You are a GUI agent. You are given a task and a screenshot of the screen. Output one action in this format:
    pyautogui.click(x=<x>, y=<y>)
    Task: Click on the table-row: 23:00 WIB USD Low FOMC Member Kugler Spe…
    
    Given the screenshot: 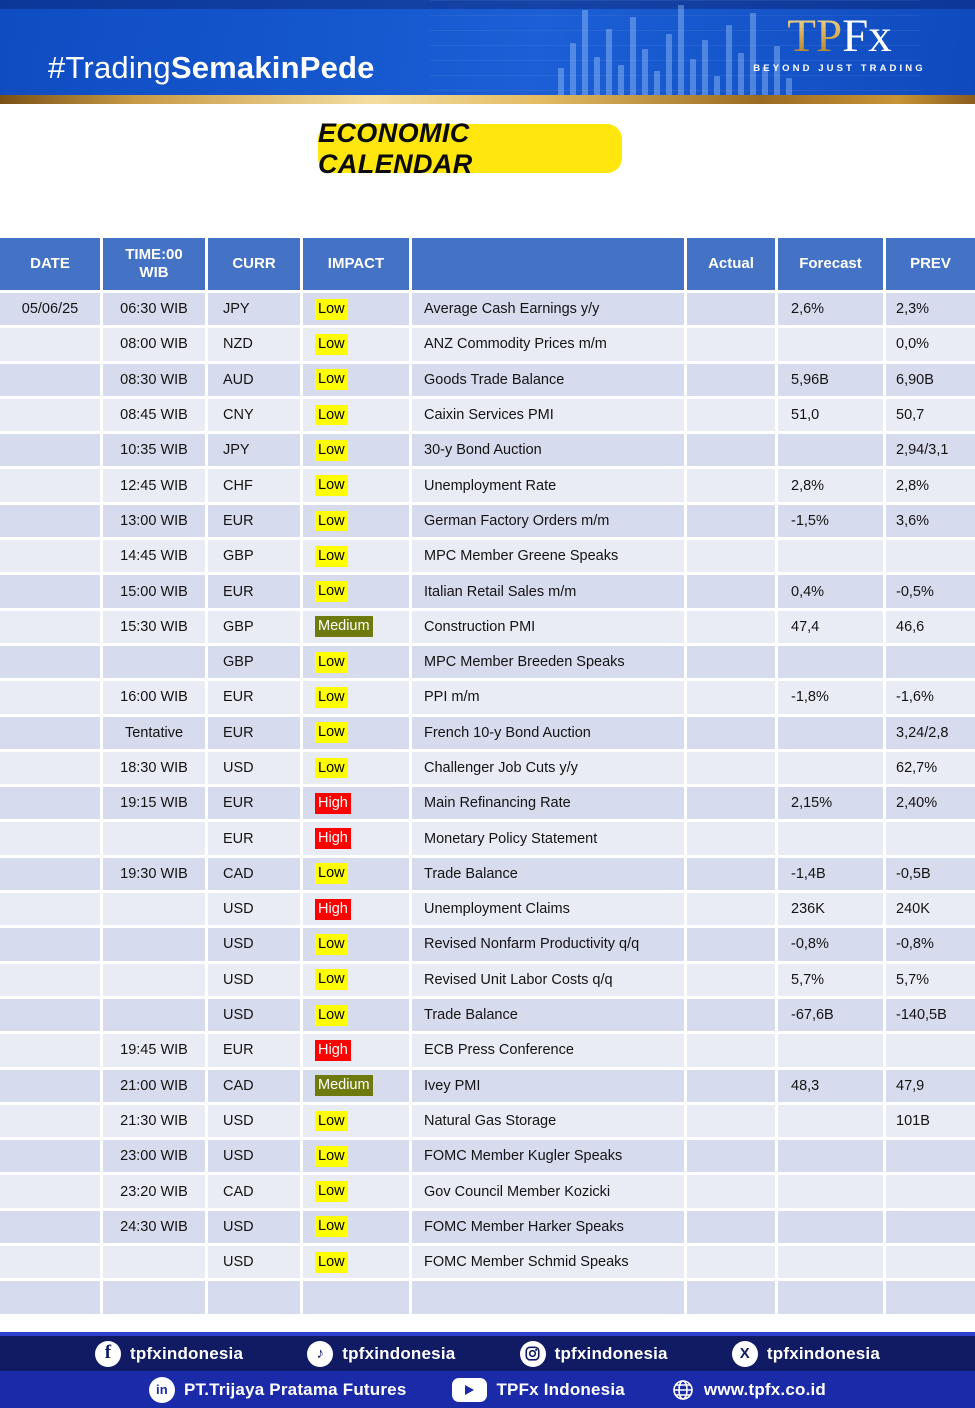 What is the action you would take?
    pyautogui.click(x=487, y=1158)
    